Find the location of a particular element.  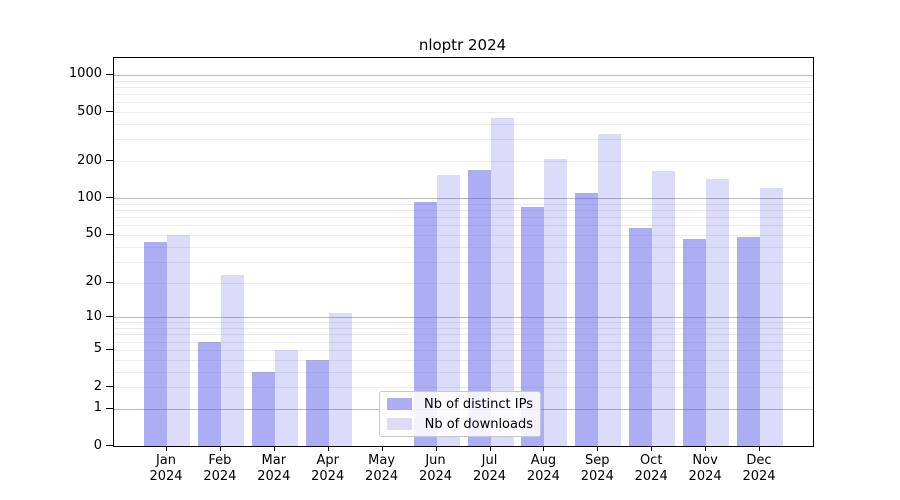

y-tick-label: 200 is located at coordinates (89, 160).